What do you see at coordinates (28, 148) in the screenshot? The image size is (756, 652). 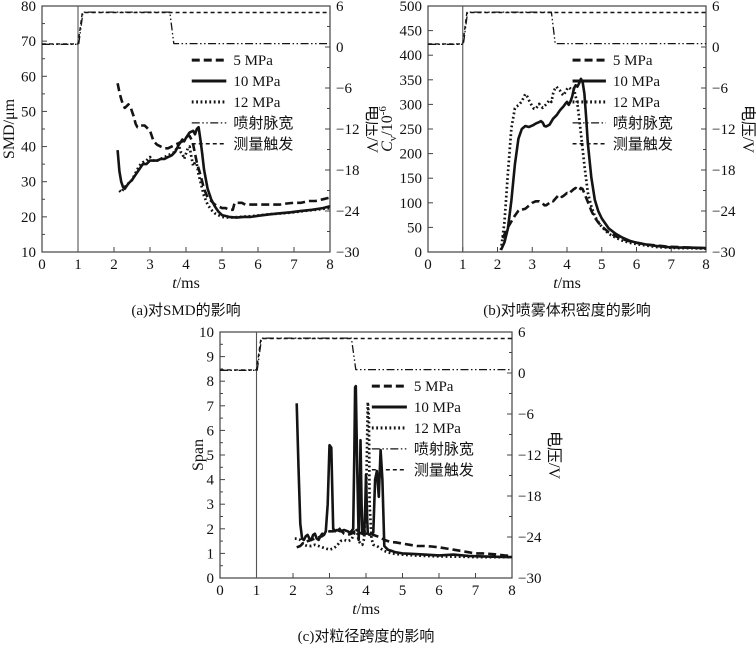 I see `svg-text: 40` at bounding box center [28, 148].